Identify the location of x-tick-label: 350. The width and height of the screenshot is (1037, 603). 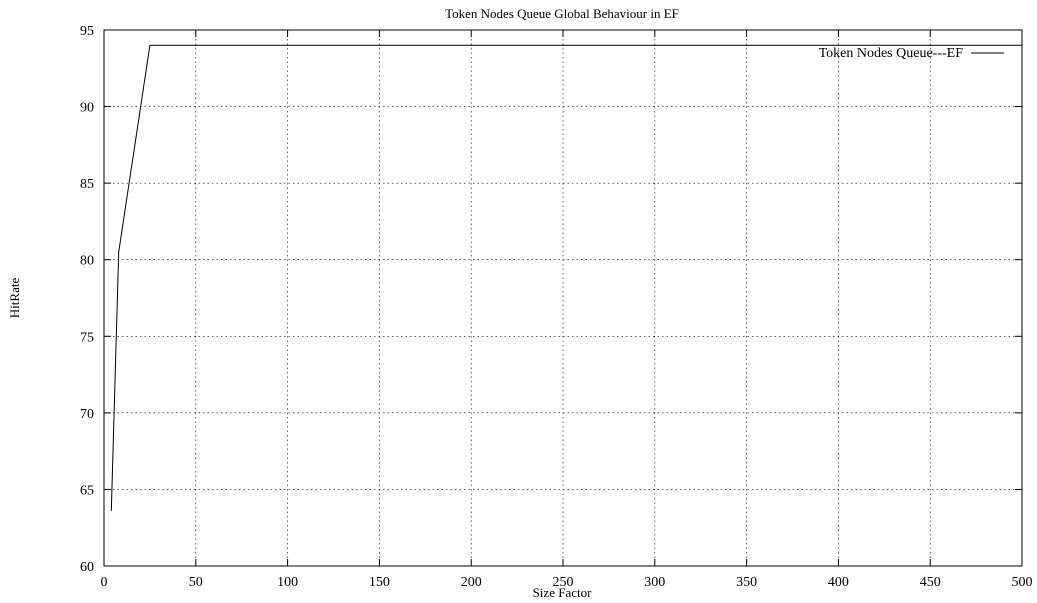
(746, 582).